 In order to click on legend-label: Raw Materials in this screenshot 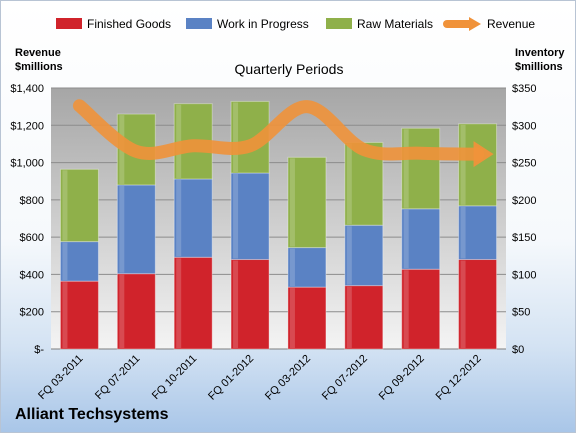, I will do `click(395, 24)`.